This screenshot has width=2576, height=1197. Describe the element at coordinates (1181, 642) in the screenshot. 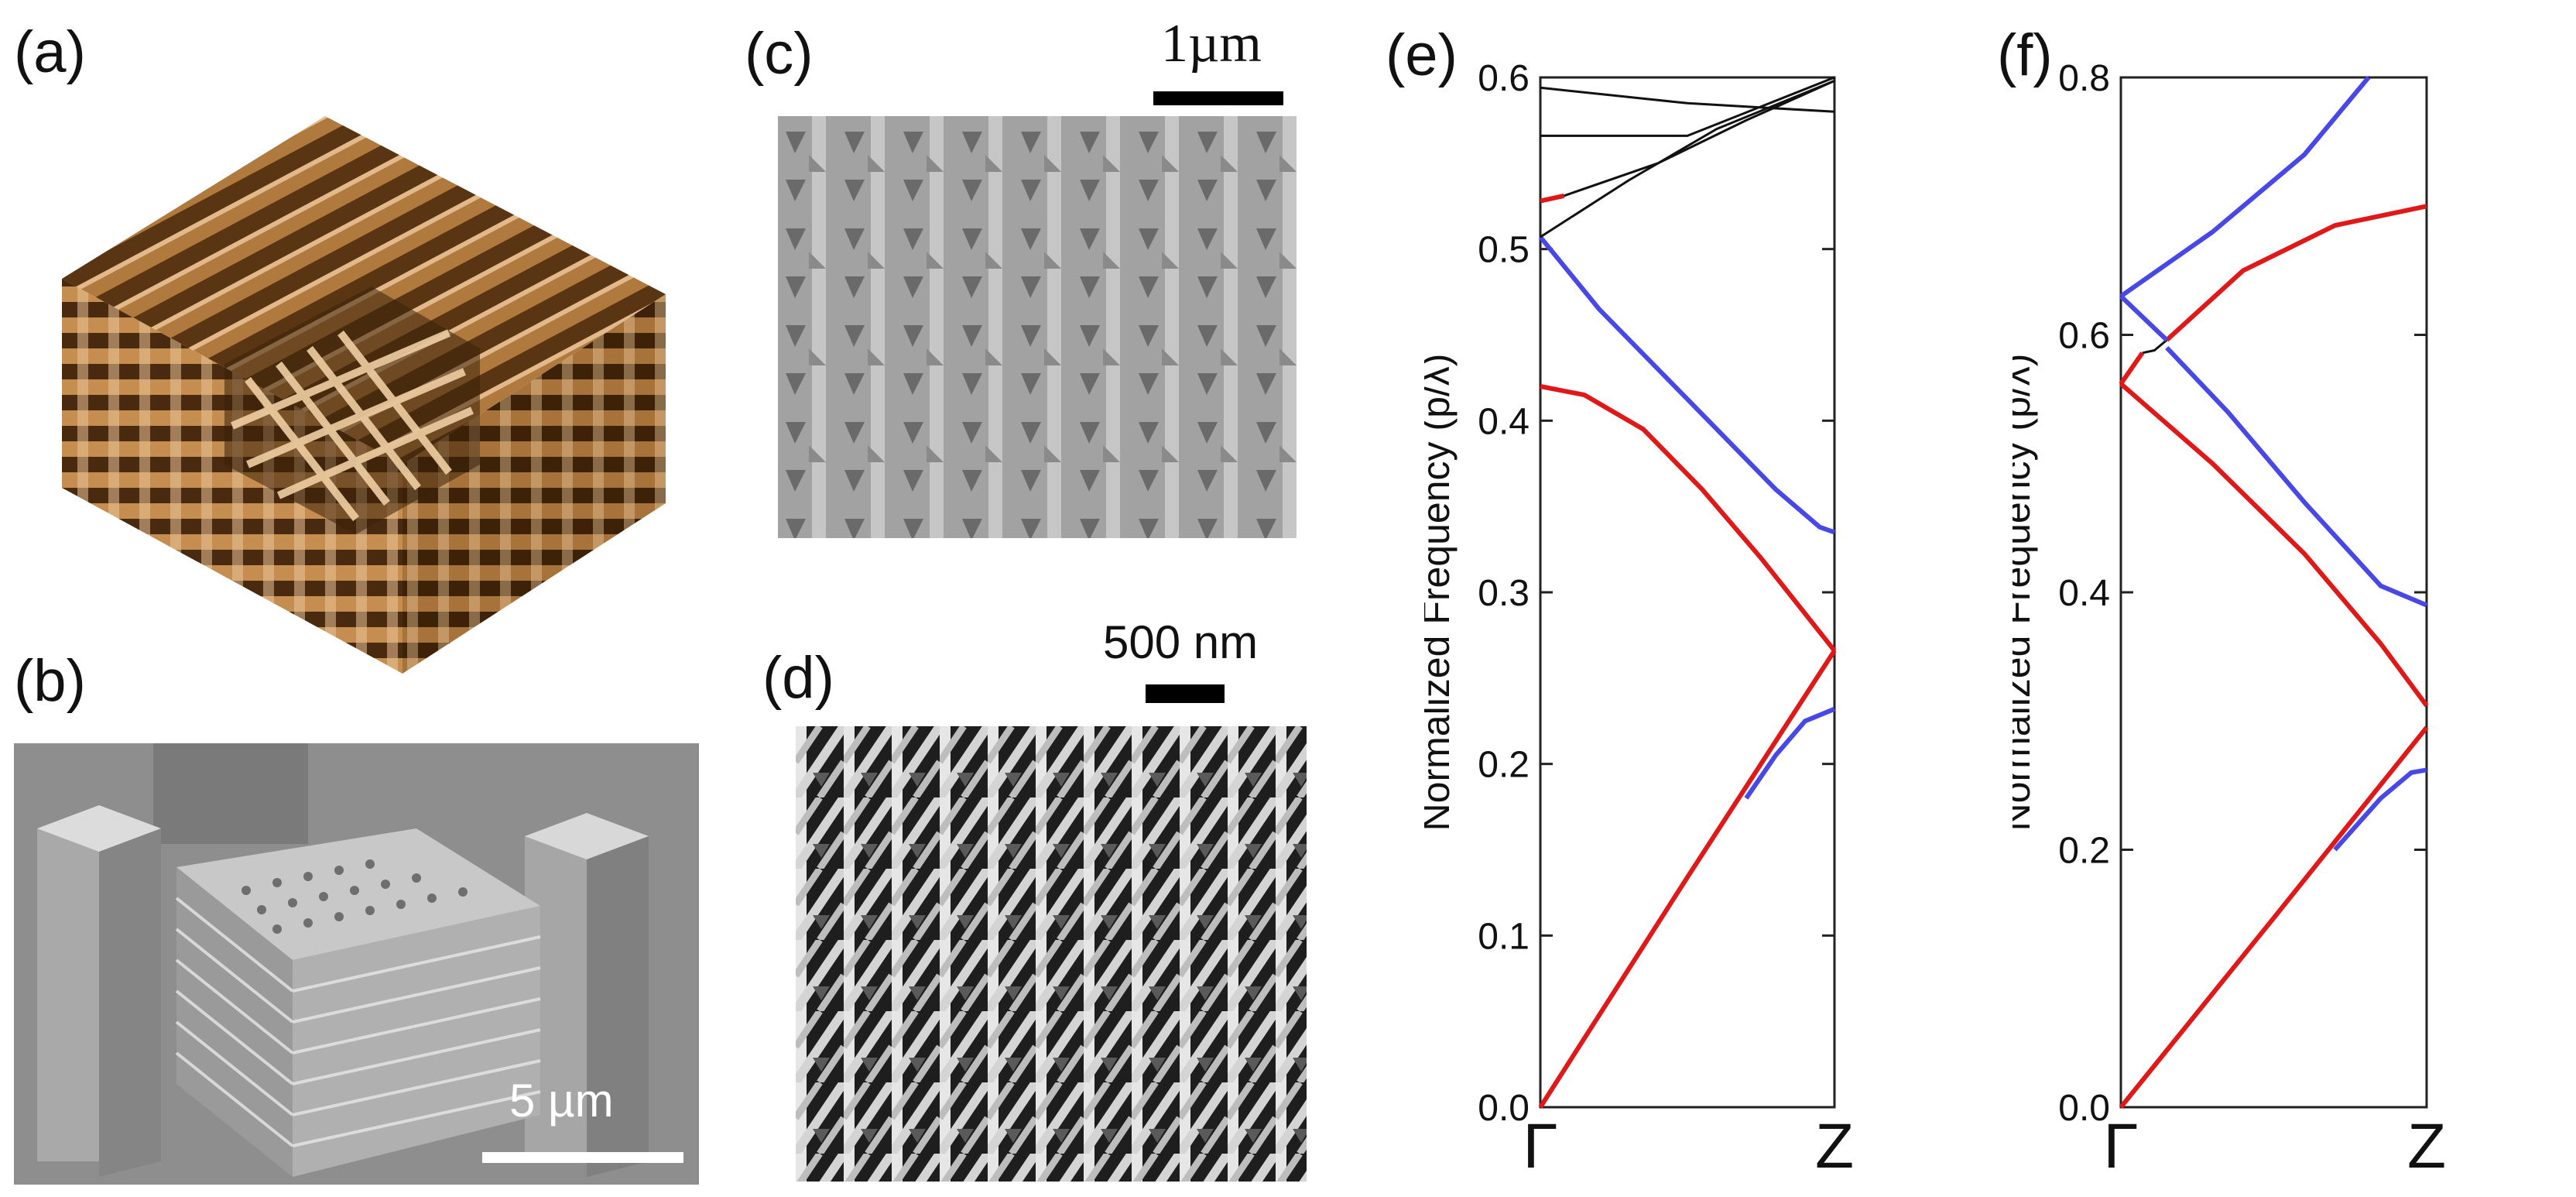

I see `scale-label-d: 500 nm` at that location.